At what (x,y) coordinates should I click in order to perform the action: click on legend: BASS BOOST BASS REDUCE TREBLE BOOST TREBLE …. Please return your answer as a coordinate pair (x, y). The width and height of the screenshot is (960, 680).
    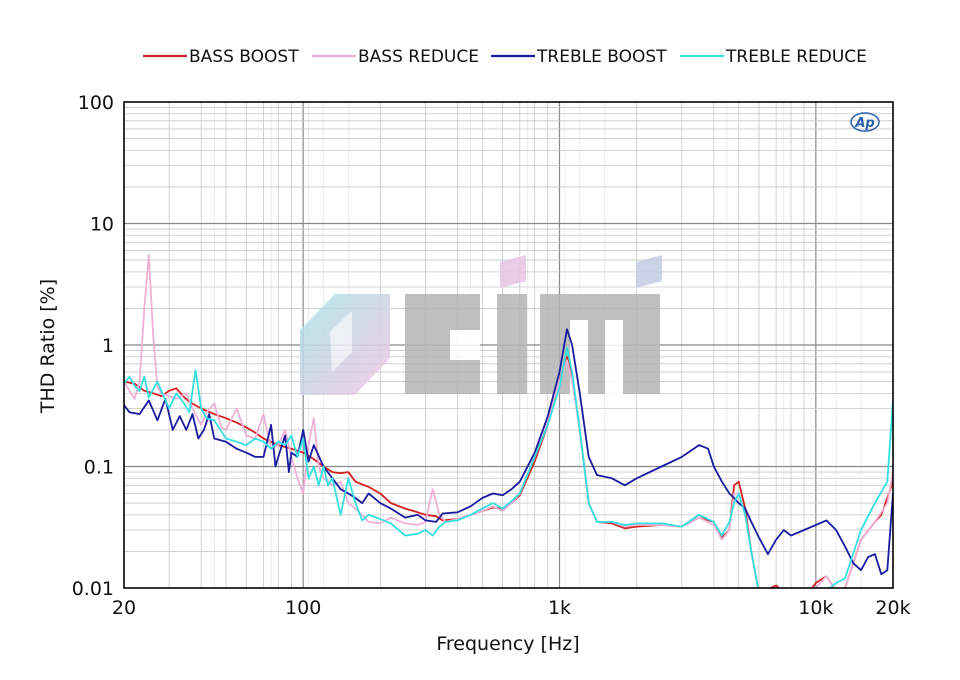
    Looking at the image, I should click on (505, 57).